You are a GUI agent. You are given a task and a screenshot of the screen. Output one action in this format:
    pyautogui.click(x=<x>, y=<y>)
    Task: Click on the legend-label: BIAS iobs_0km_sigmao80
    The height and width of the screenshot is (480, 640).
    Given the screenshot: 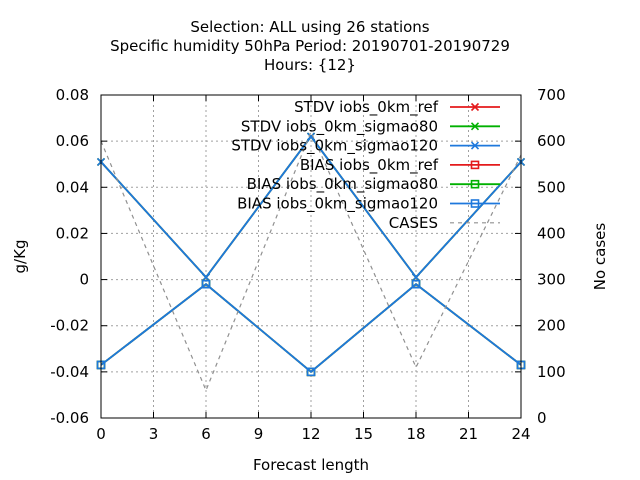 What is the action you would take?
    pyautogui.click(x=342, y=184)
    